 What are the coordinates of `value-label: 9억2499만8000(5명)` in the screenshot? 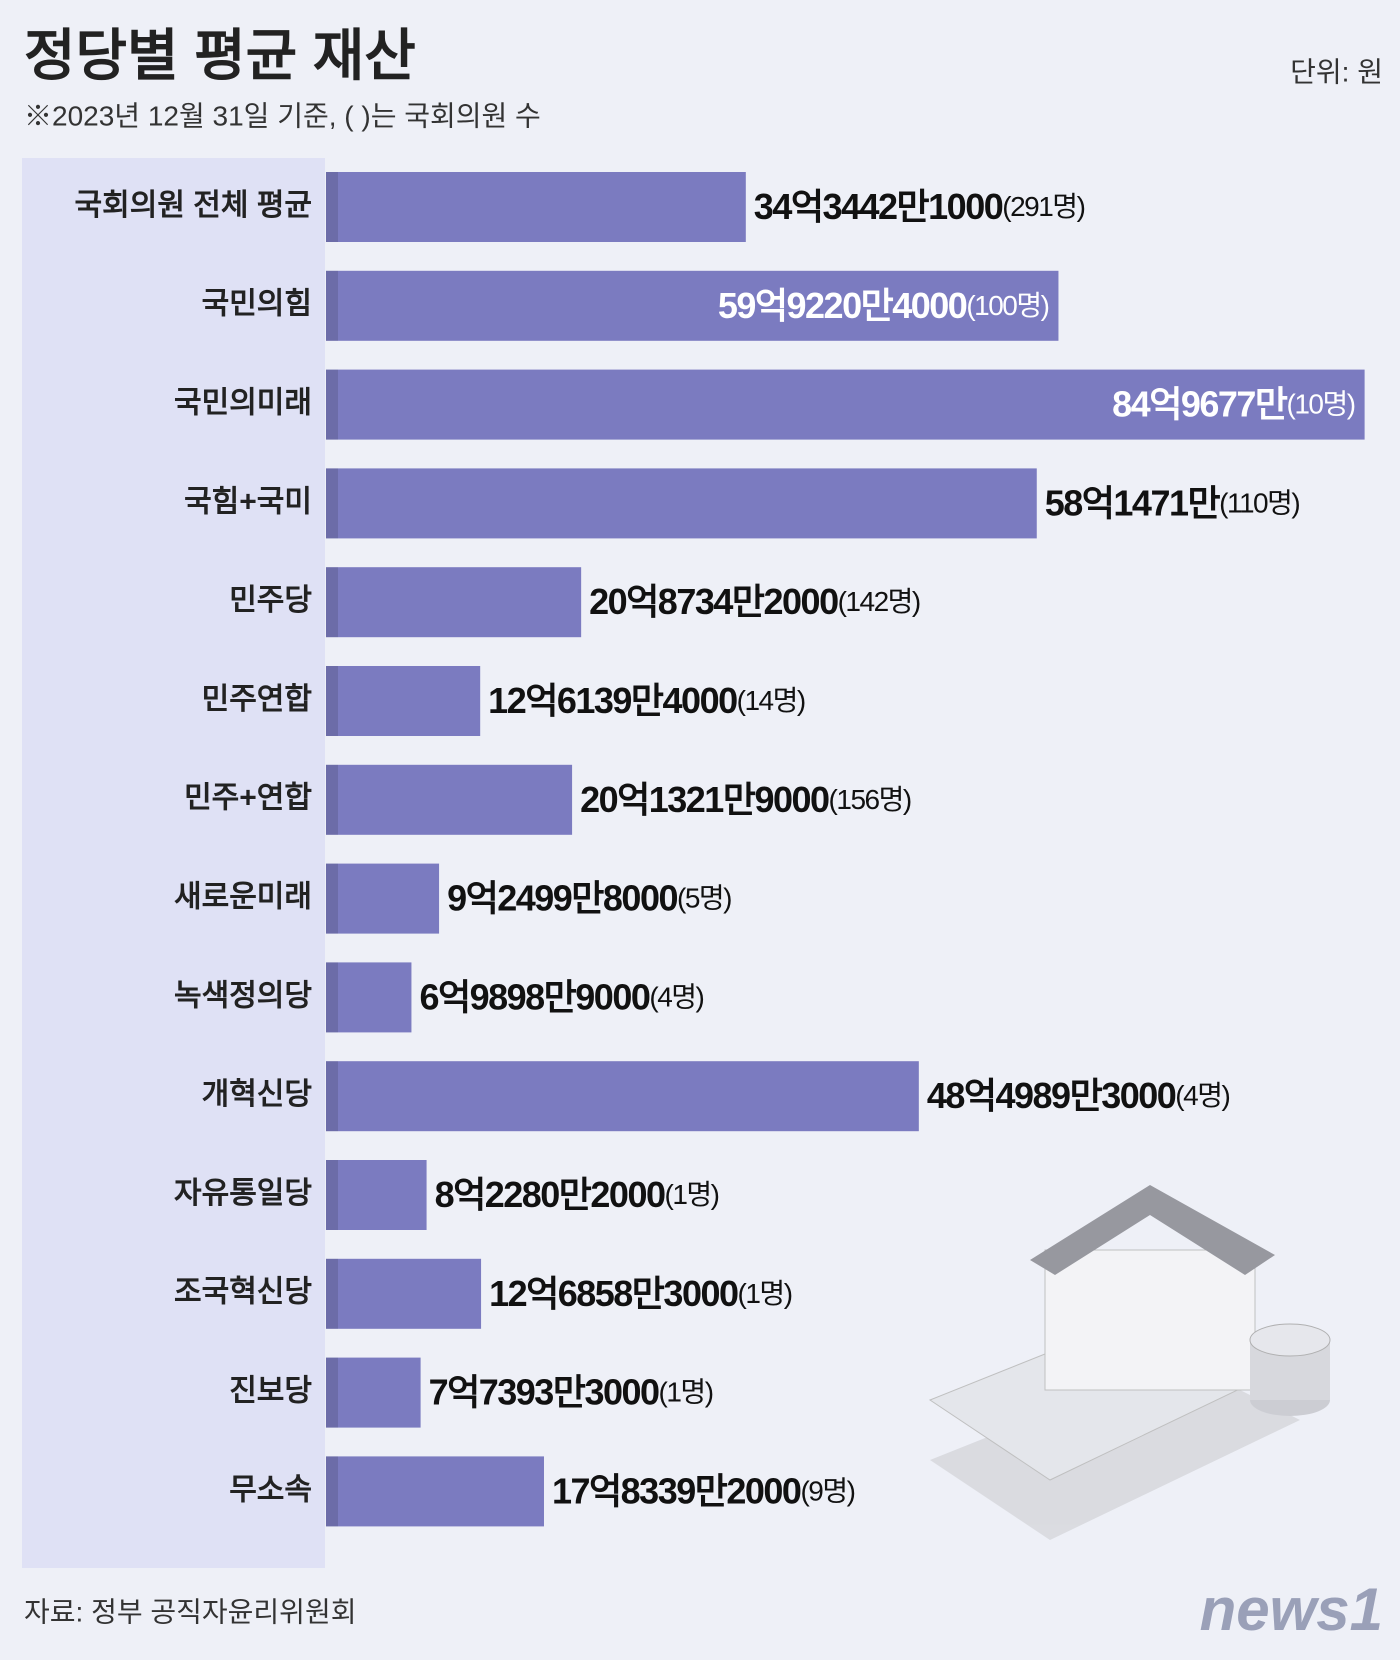 It's located at (589, 897).